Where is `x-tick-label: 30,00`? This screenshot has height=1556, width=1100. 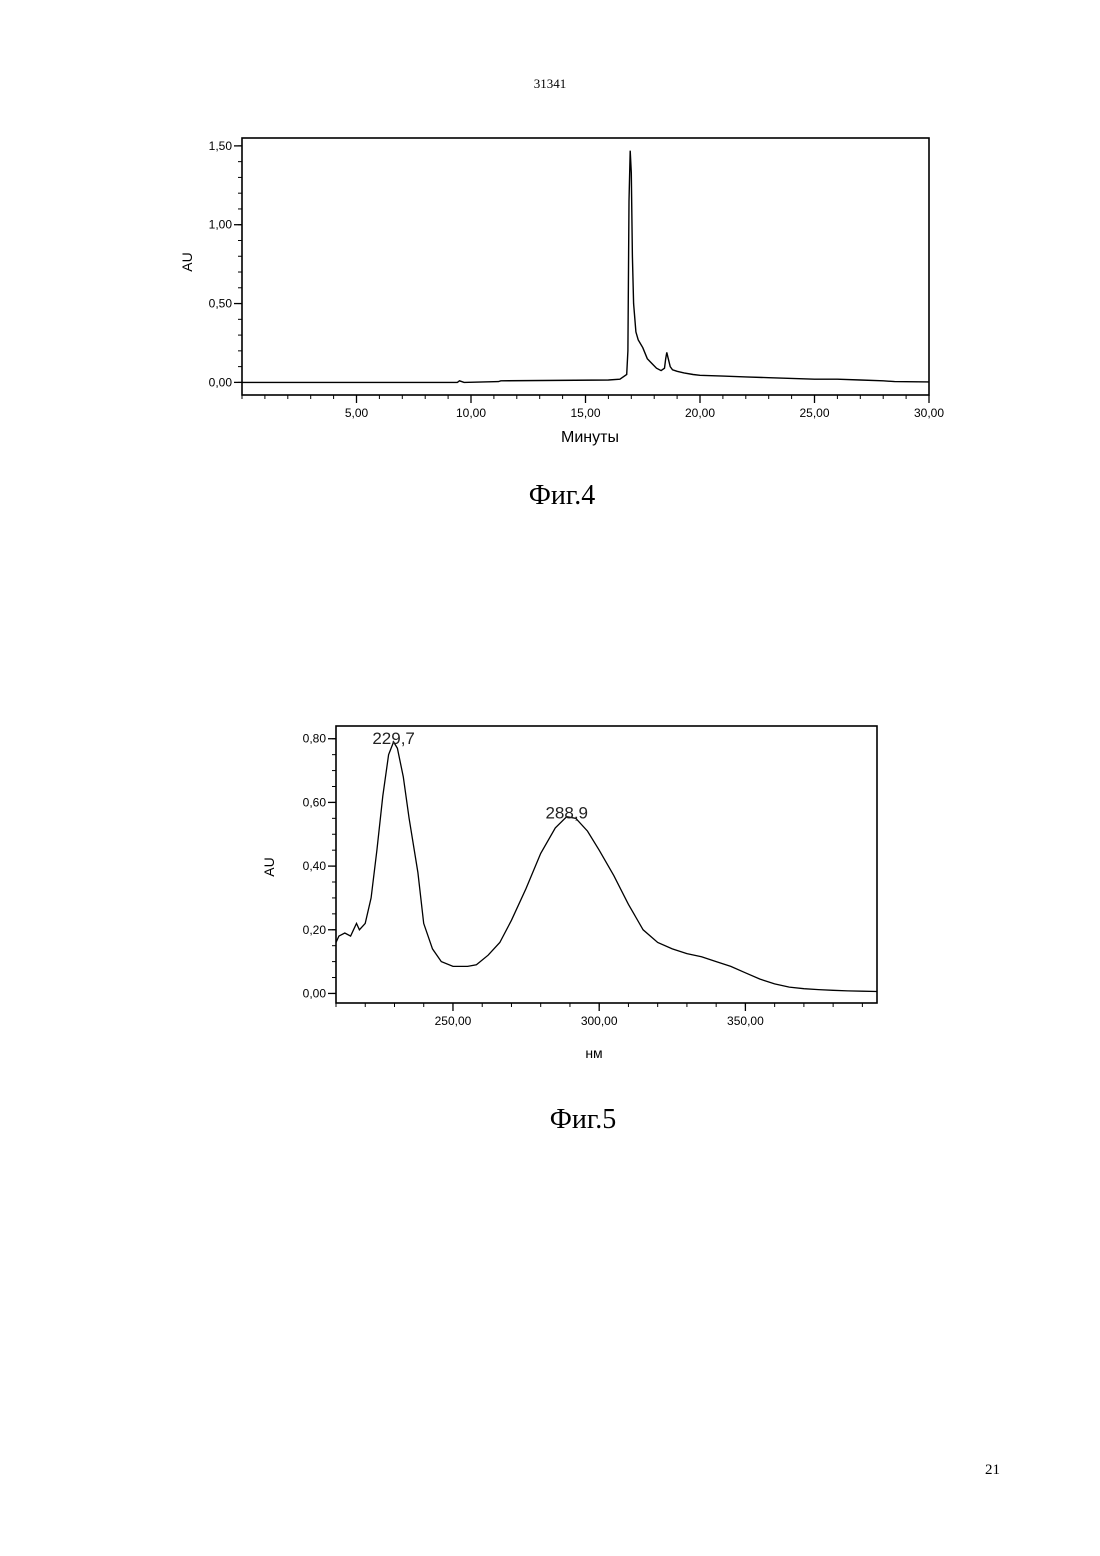 x-tick-label: 30,00 is located at coordinates (929, 413).